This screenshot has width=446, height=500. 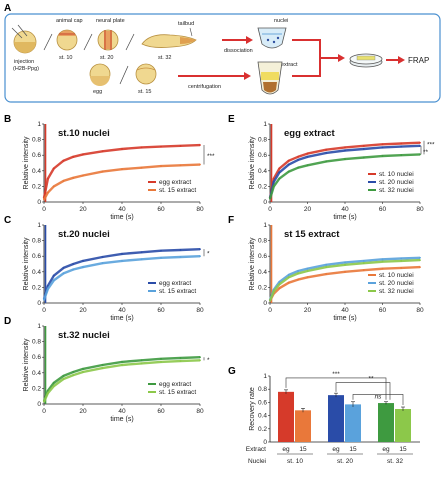 I want to click on y-tick-label: 0.6, so click(x=36, y=256).